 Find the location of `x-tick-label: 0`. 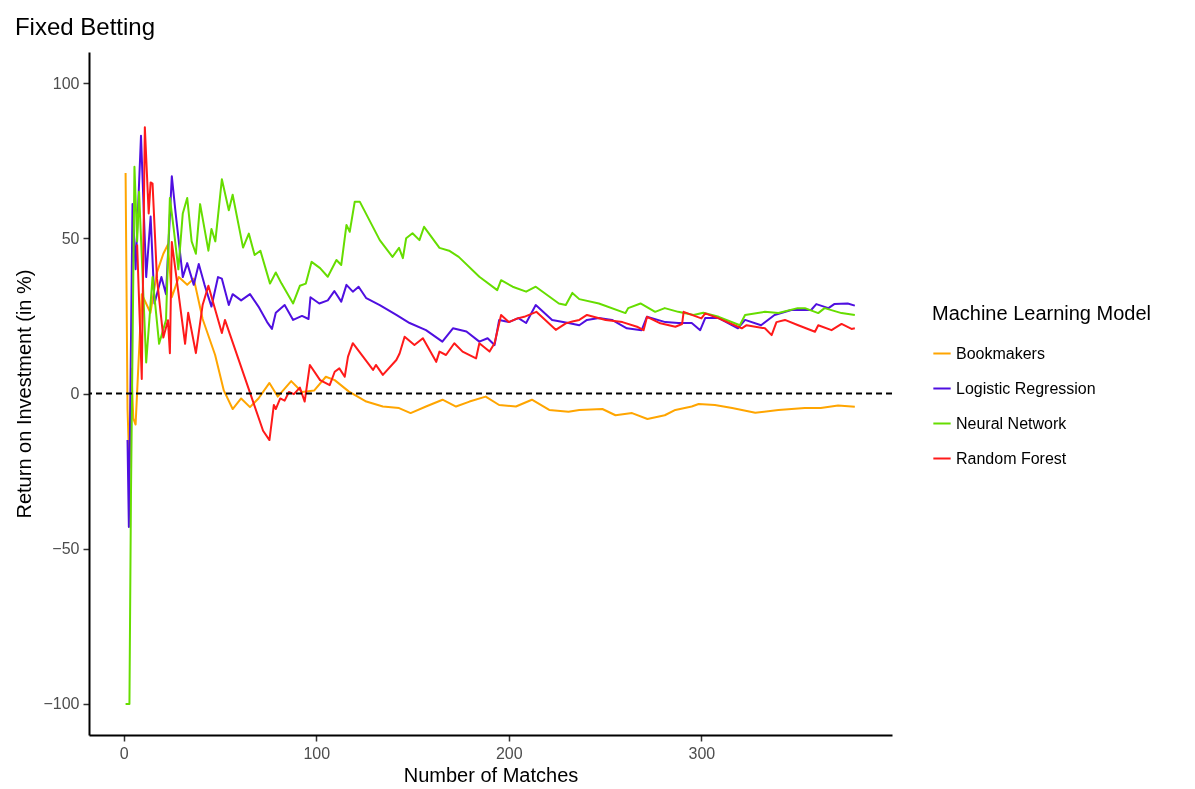

x-tick-label: 0 is located at coordinates (124, 753).